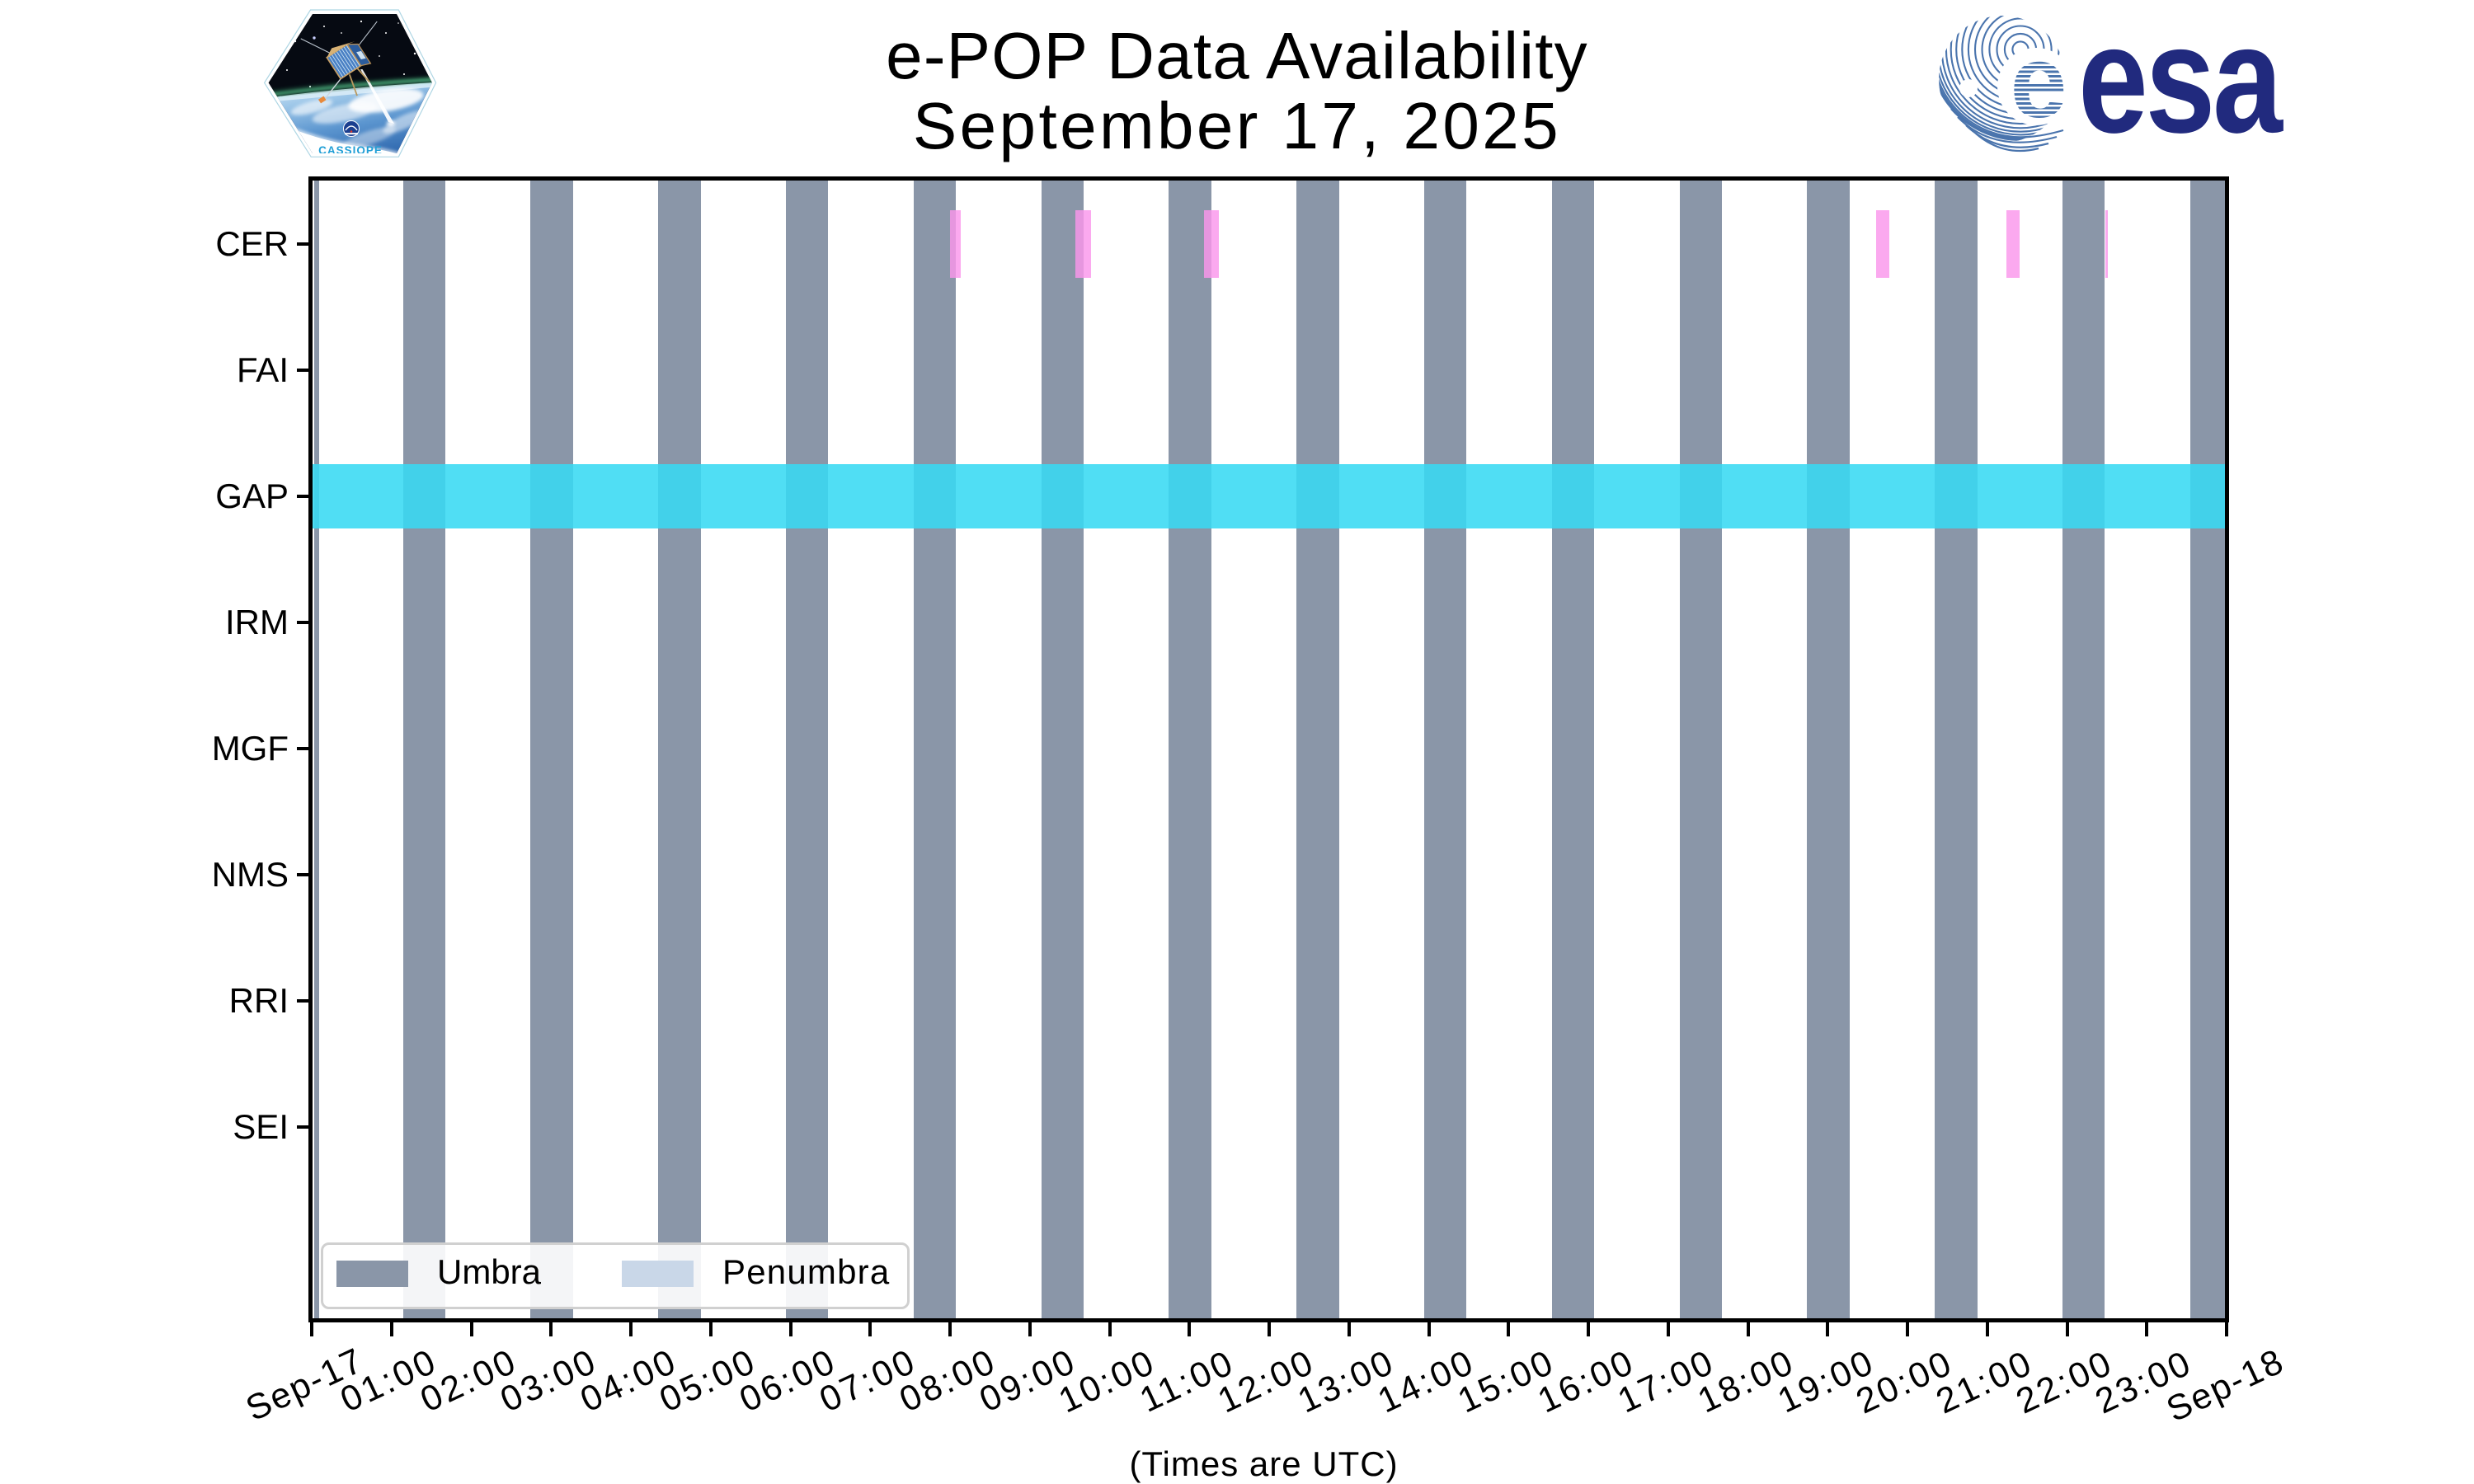  Describe the element at coordinates (2181, 86) in the screenshot. I see `svg-text: esa` at that location.